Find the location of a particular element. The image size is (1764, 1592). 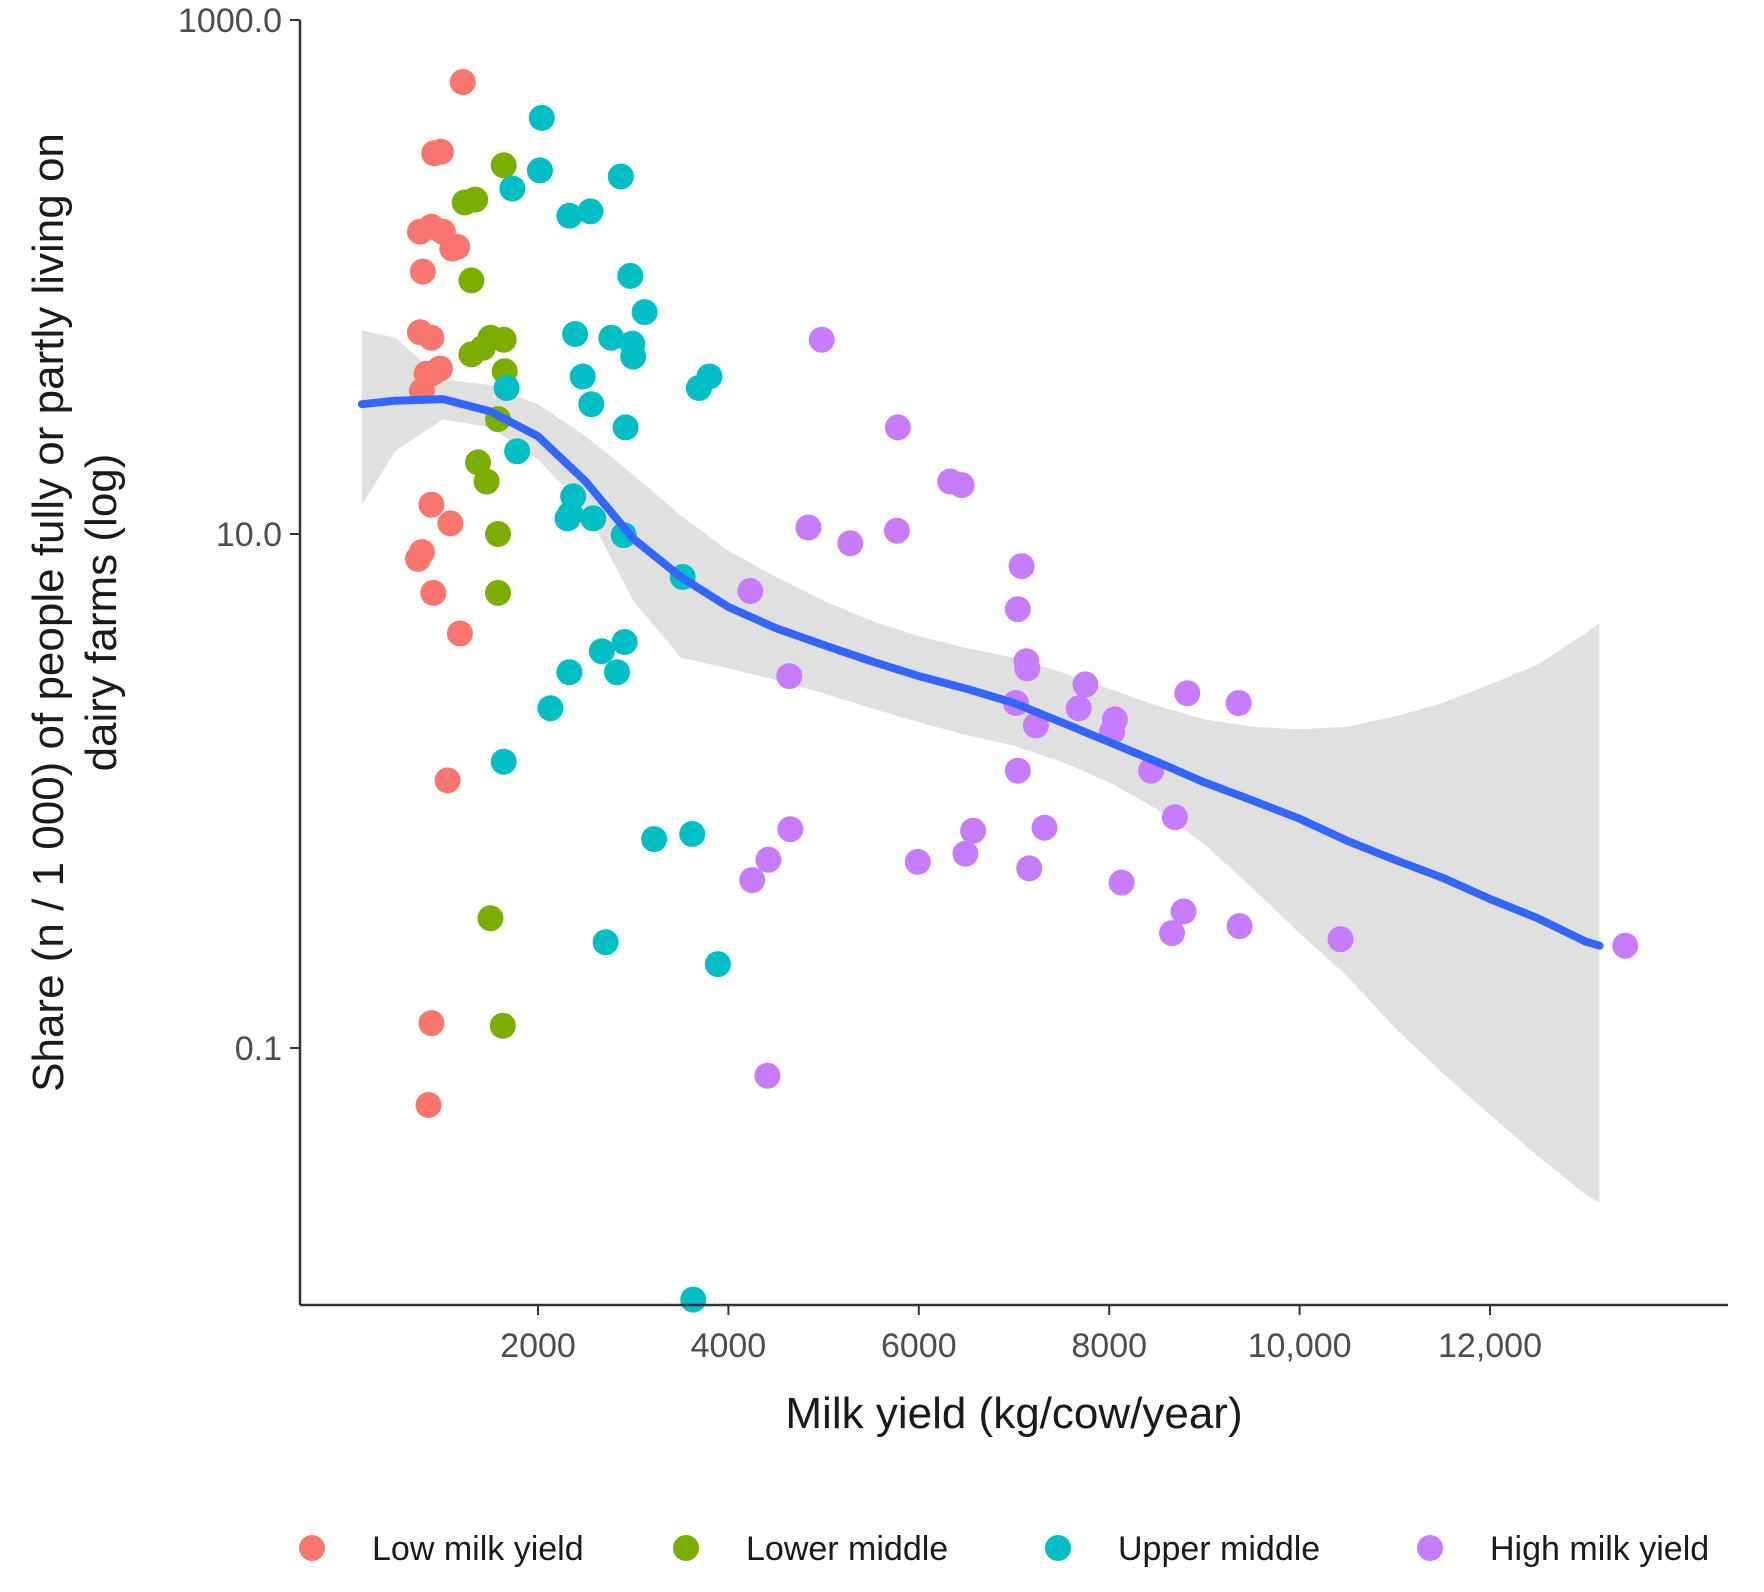

legend-label-series-1: Low milk yield is located at coordinates (478, 1549).